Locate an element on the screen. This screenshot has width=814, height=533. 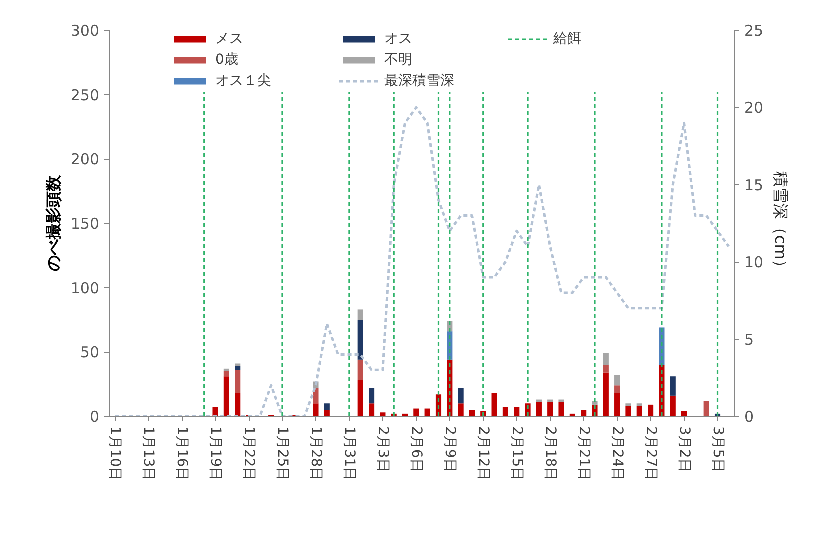
y-tick-label: 200 is located at coordinates (85, 159).